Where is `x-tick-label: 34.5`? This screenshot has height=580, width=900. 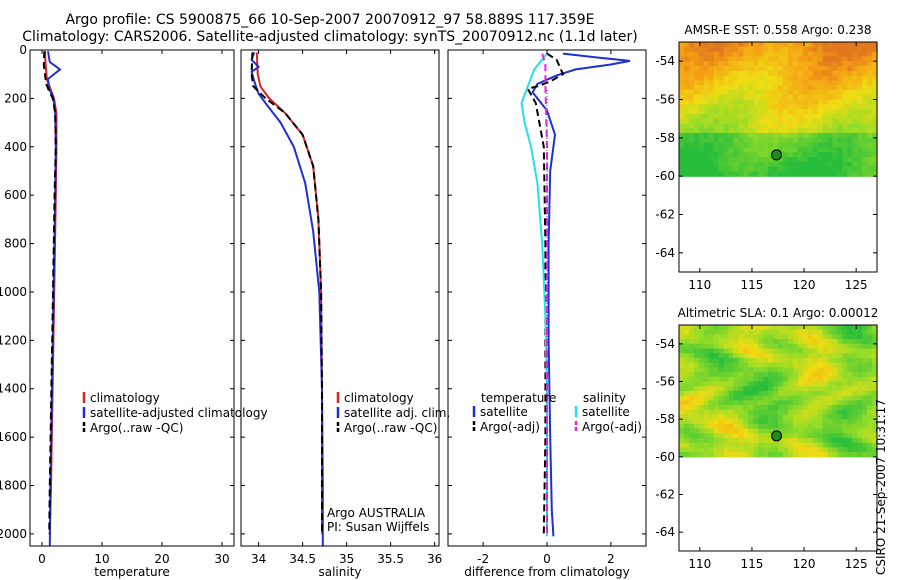 x-tick-label: 34.5 is located at coordinates (302, 559).